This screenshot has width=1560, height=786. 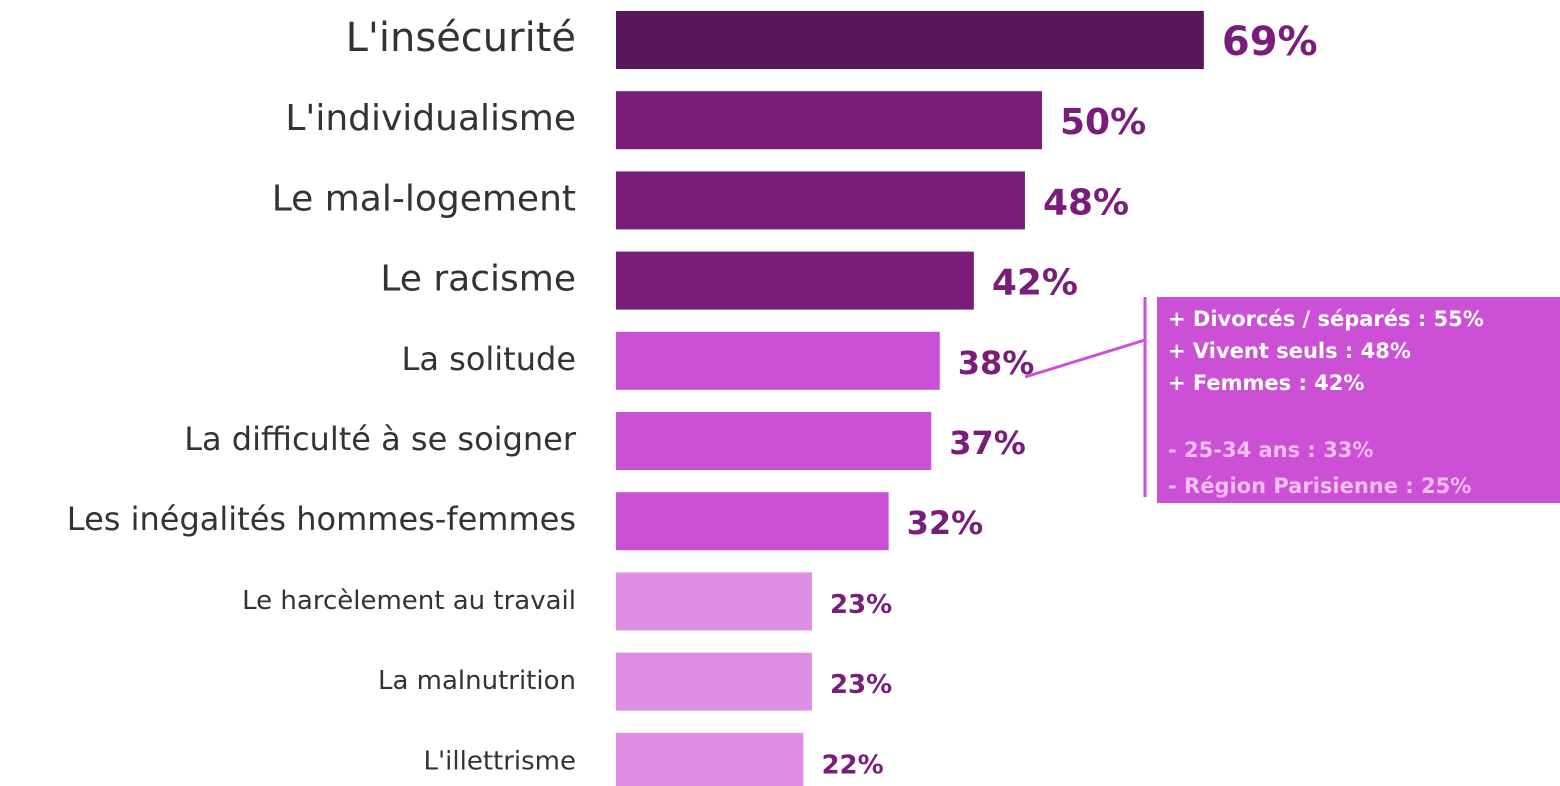 I want to click on category-label: La difficulté à se soigner, so click(x=380, y=439).